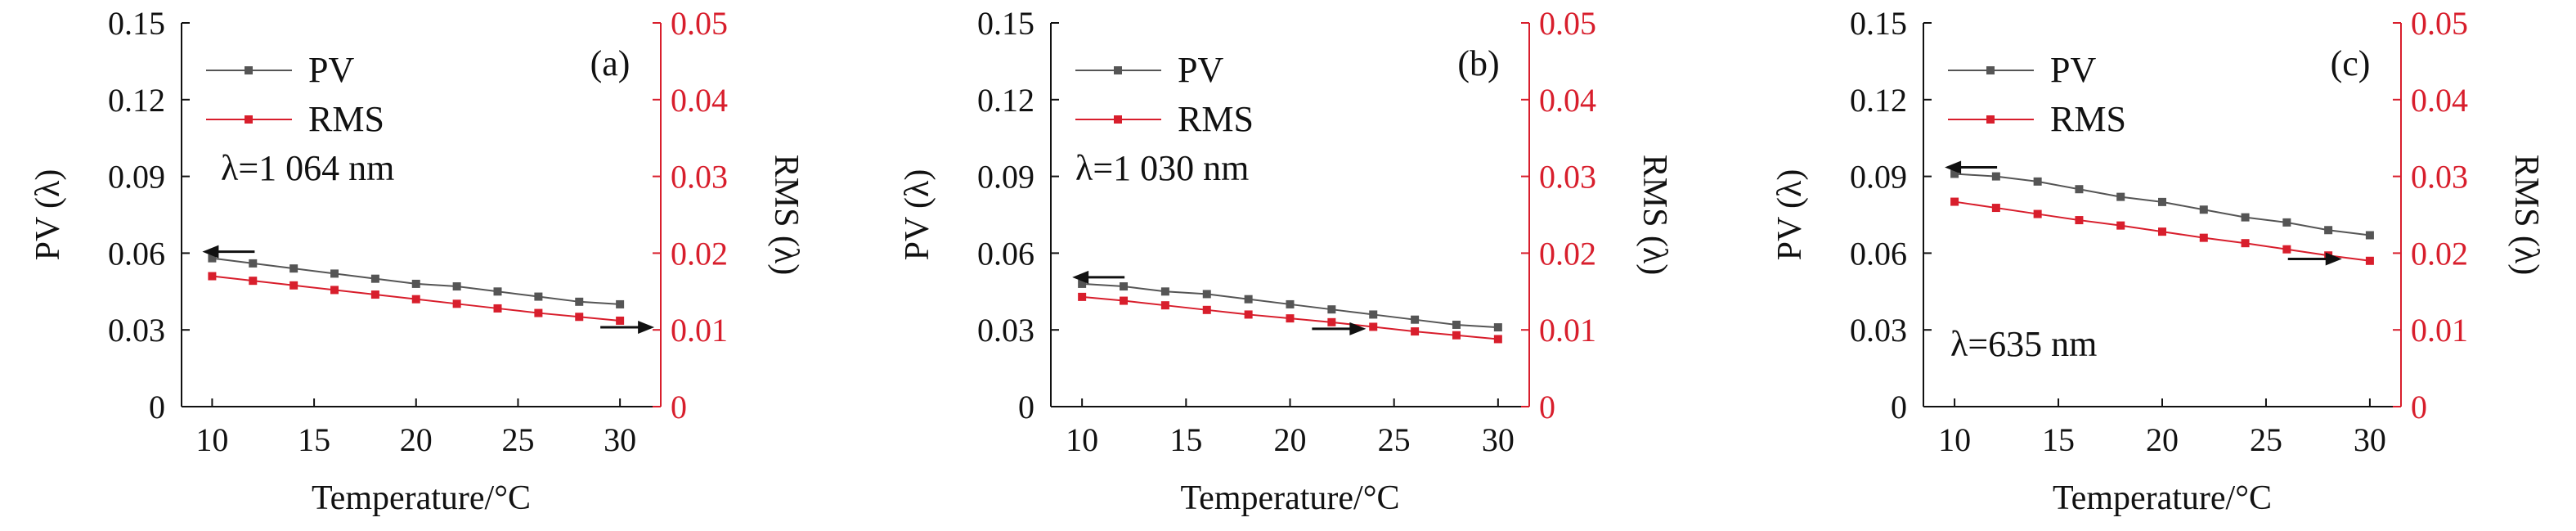 The width and height of the screenshot is (2576, 531). What do you see at coordinates (2162, 440) in the screenshot?
I see `x-tick-label: 20` at bounding box center [2162, 440].